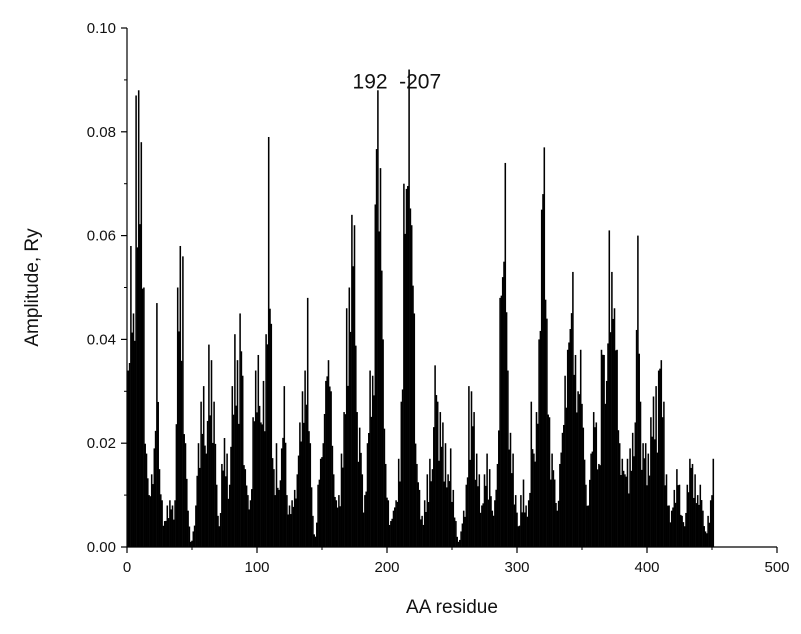 This screenshot has height=634, width=801. What do you see at coordinates (776, 567) in the screenshot?
I see `x-tick-label: 500` at bounding box center [776, 567].